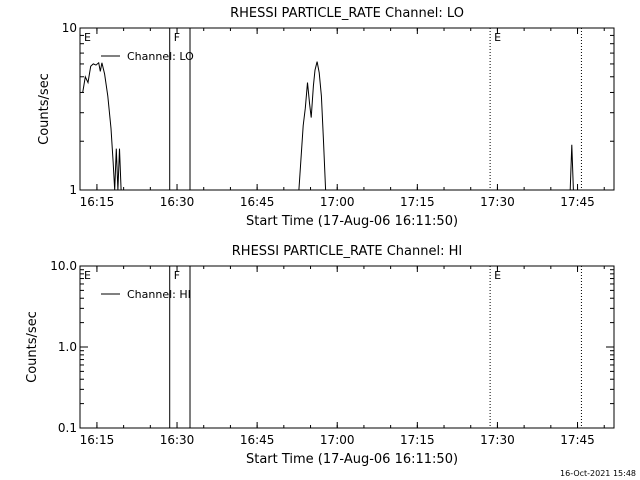  What do you see at coordinates (67, 428) in the screenshot?
I see `y-tick-label: 0.1` at bounding box center [67, 428].